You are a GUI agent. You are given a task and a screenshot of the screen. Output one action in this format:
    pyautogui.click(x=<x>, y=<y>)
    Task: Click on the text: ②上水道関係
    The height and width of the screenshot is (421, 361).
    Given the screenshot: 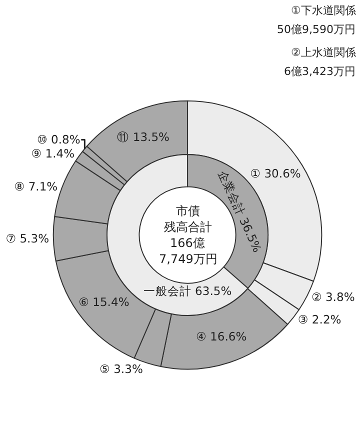 What is the action you would take?
    pyautogui.click(x=323, y=52)
    